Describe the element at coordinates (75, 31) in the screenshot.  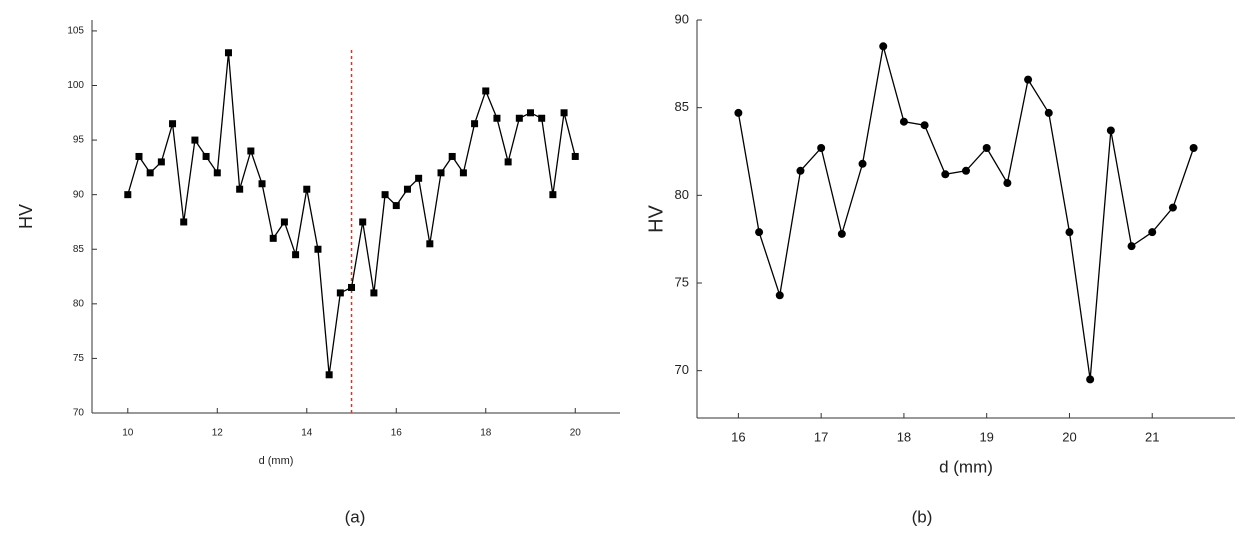
I see `y-tick-label: 105` at that location.